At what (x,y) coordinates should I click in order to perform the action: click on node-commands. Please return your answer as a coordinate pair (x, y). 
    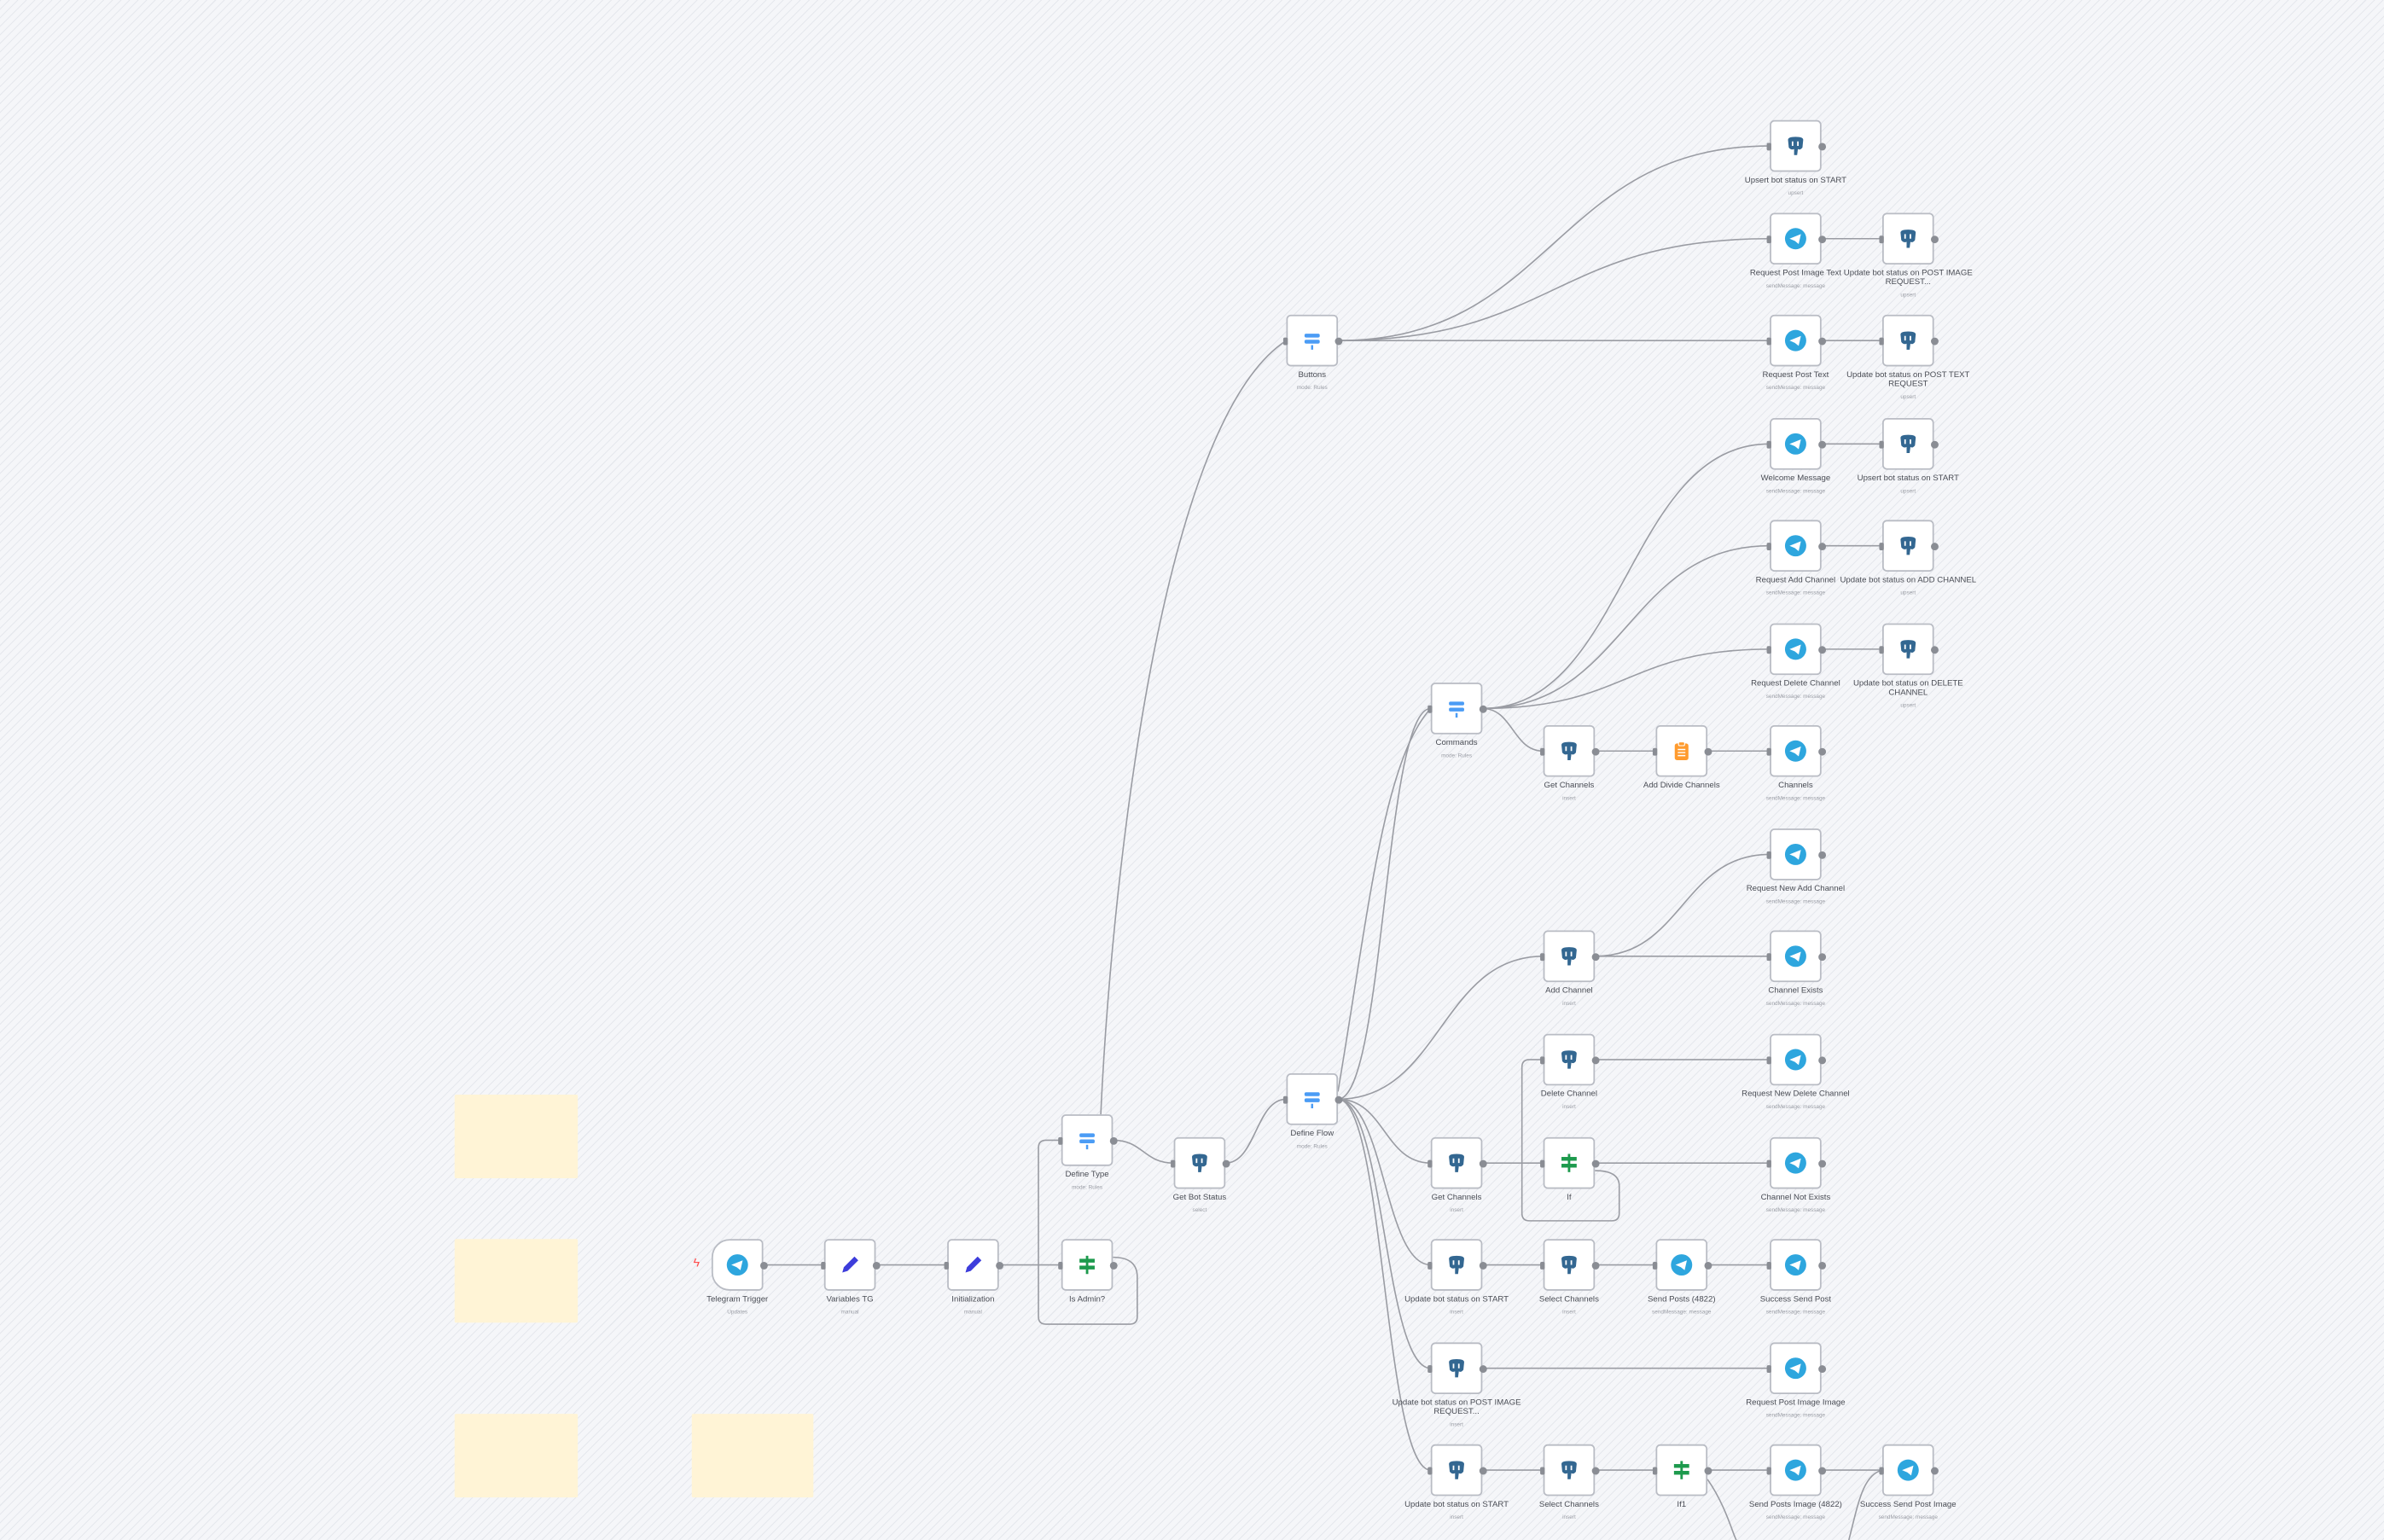
    Looking at the image, I should click on (1456, 709).